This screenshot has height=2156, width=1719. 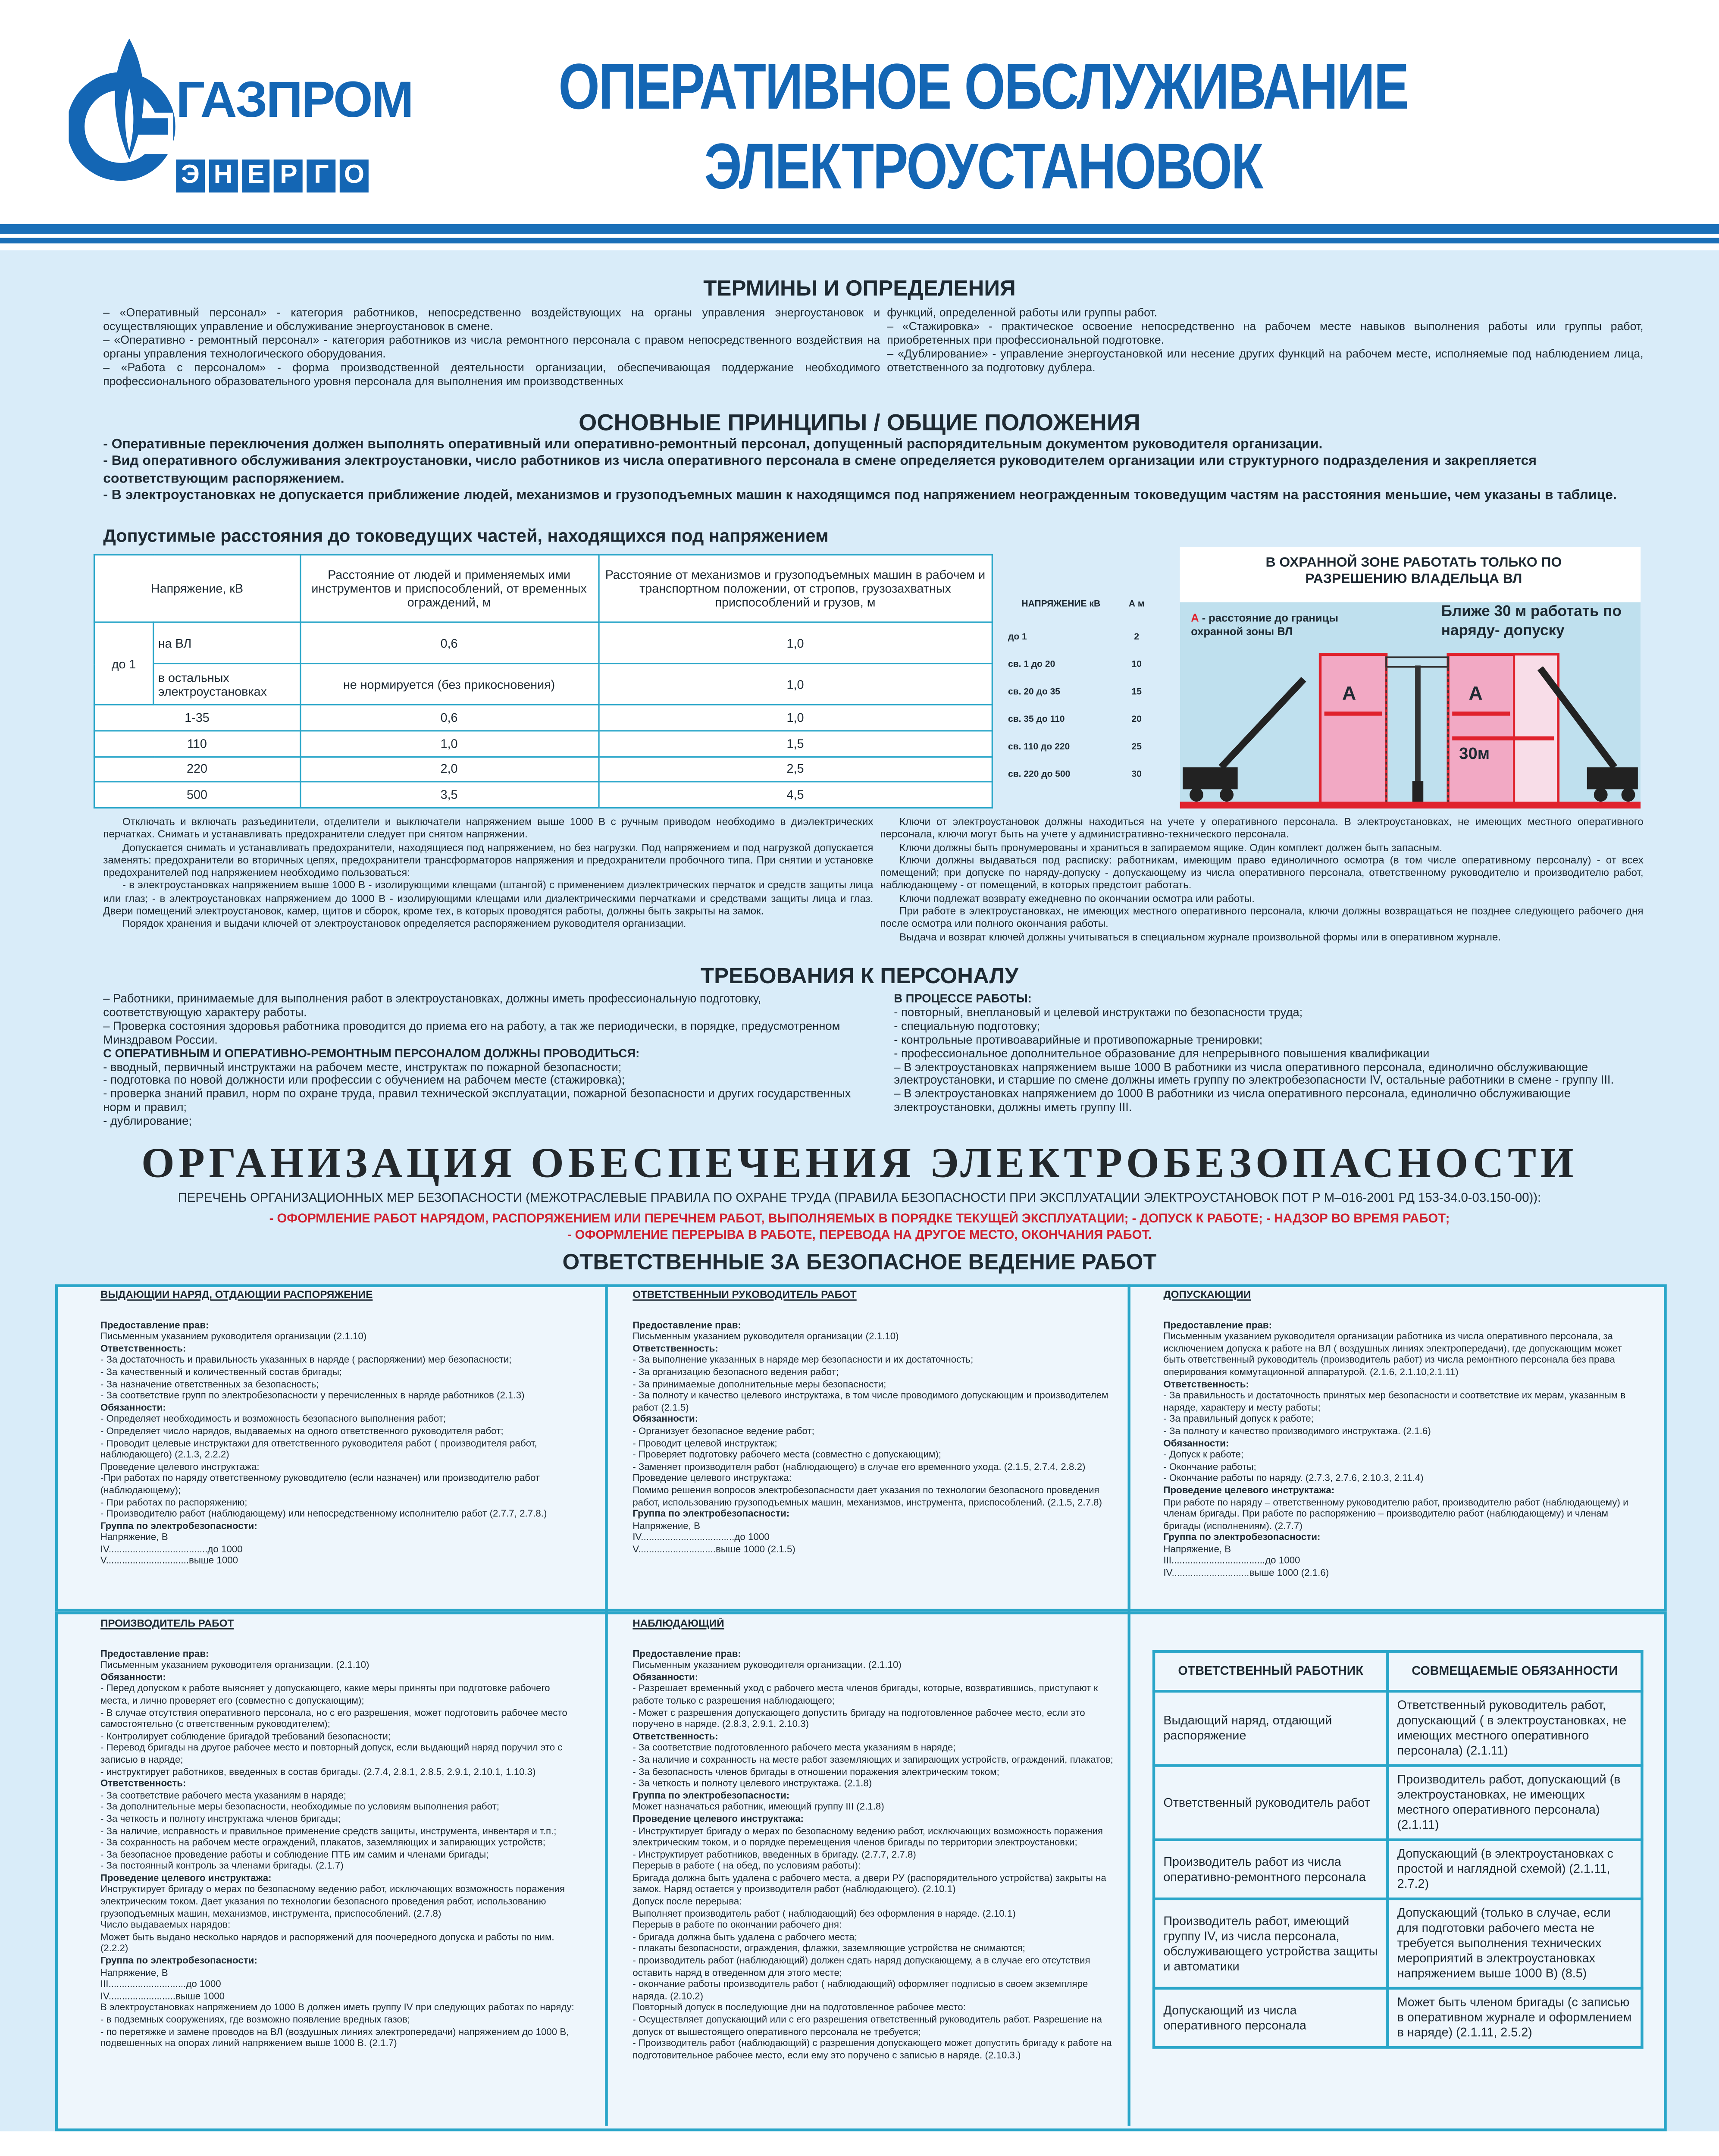 What do you see at coordinates (197, 717) in the screenshot?
I see `voltage-cell: 1-35` at bounding box center [197, 717].